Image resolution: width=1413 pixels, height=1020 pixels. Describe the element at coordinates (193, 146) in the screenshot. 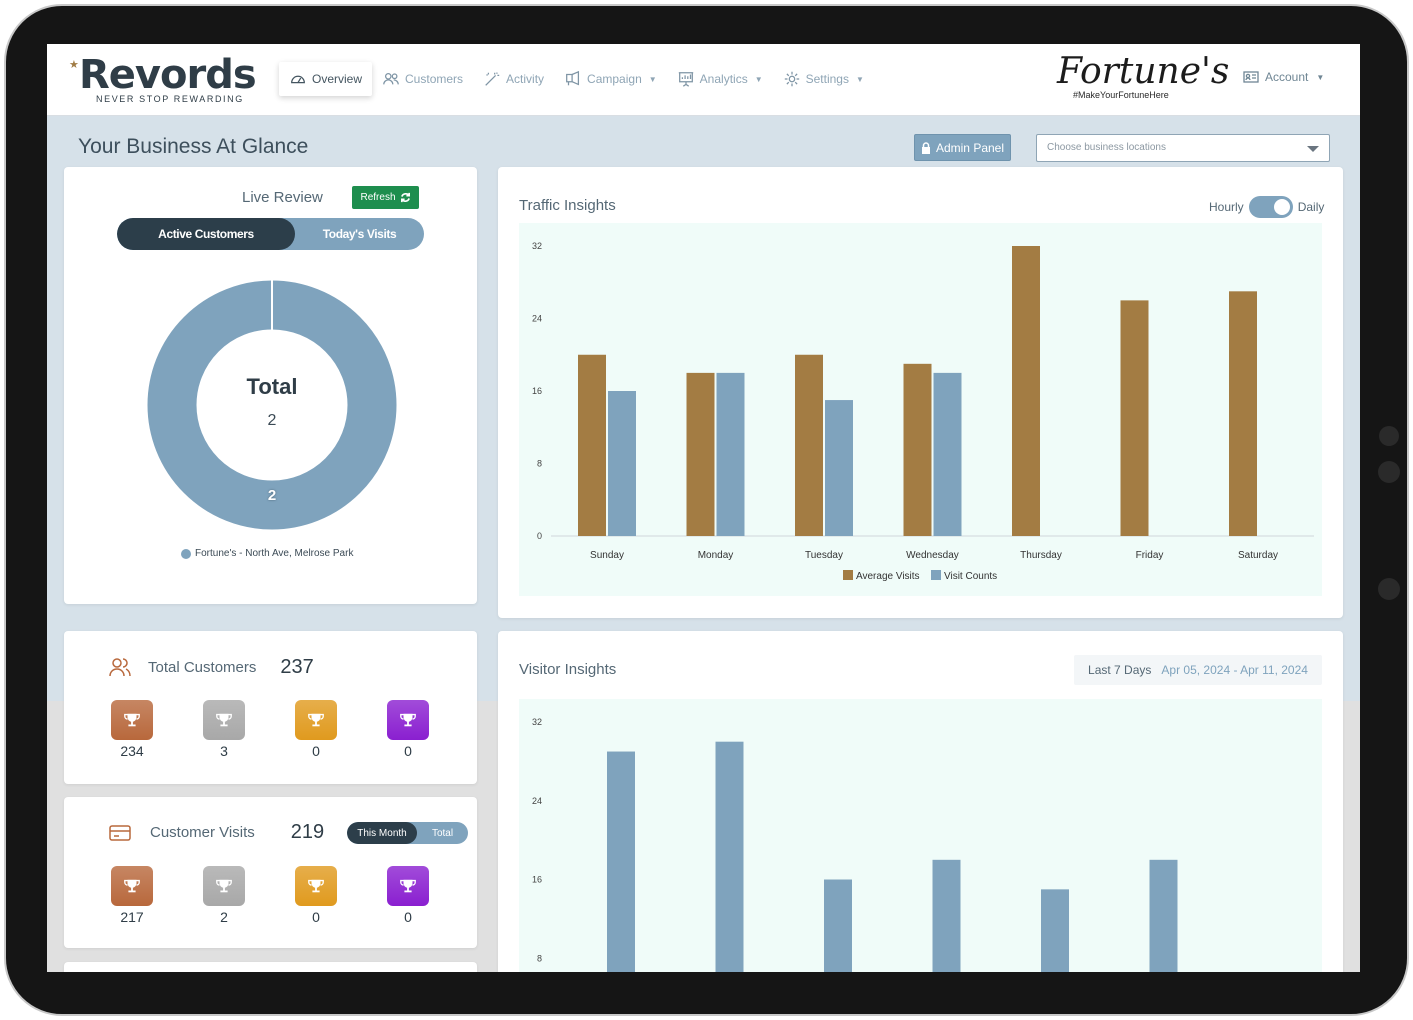

I see `page-title: Your Business At Glance` at that location.